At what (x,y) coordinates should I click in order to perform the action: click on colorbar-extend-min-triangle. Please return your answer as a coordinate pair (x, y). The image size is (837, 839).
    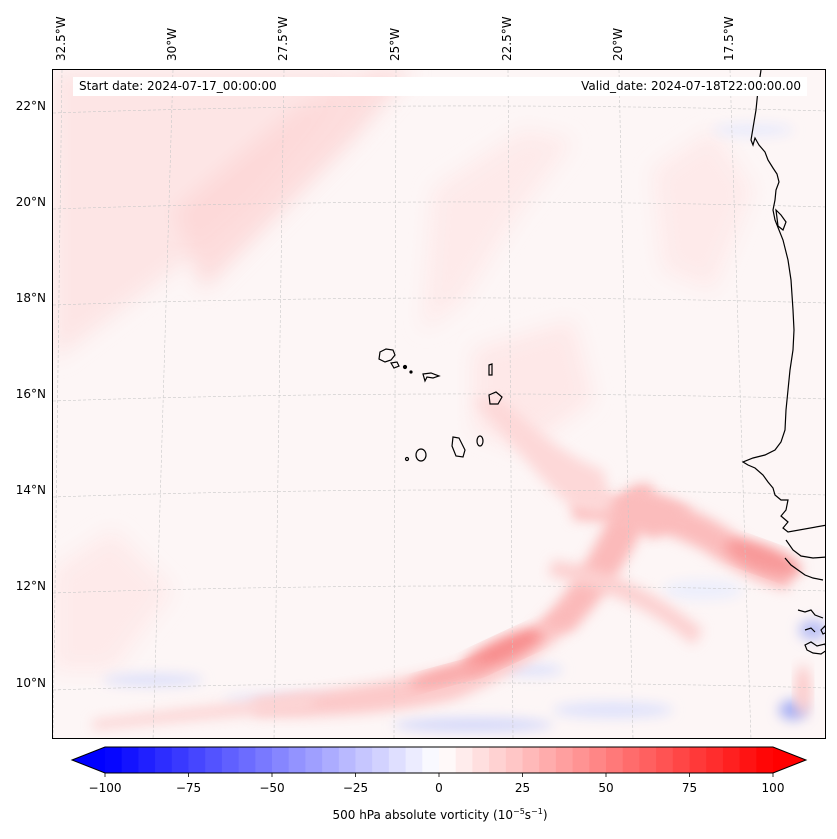
    Looking at the image, I should click on (88, 760).